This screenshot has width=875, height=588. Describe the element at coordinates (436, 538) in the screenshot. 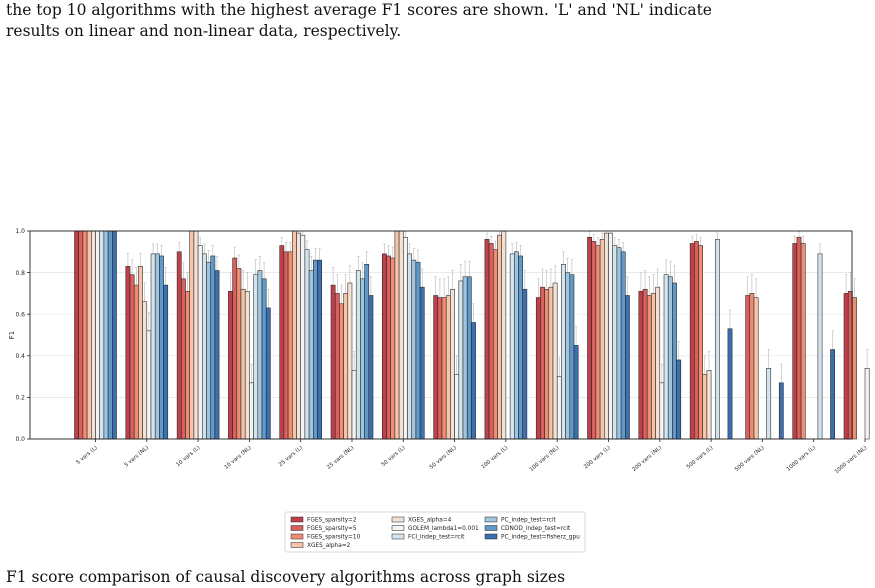

I see `legend-label: FCI_indep_test=rcit` at that location.